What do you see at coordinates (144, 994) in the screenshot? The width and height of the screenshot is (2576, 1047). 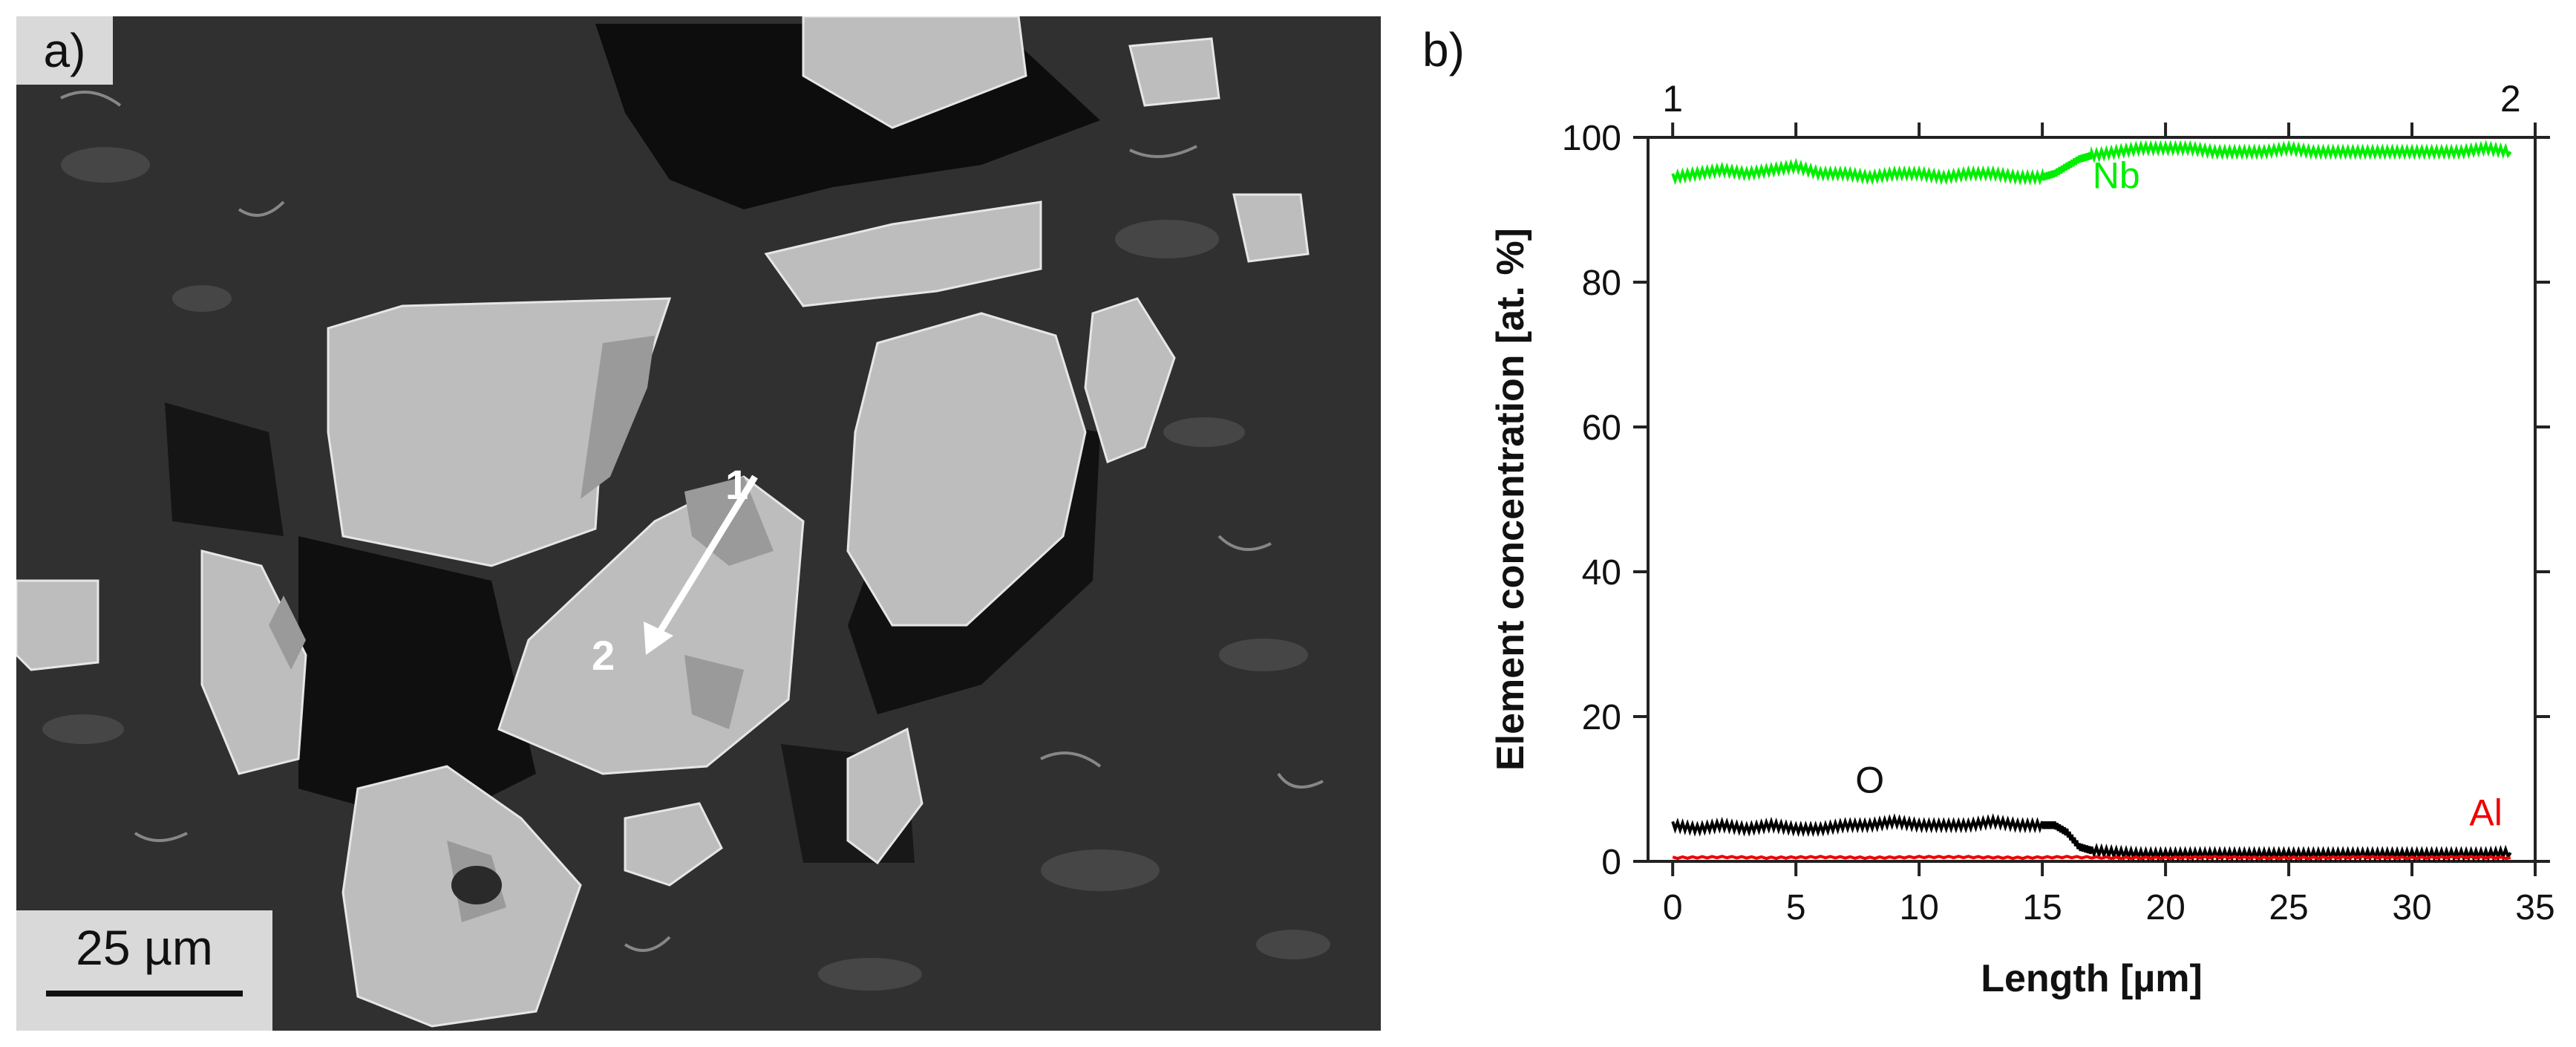 I see `scale-bar-line` at bounding box center [144, 994].